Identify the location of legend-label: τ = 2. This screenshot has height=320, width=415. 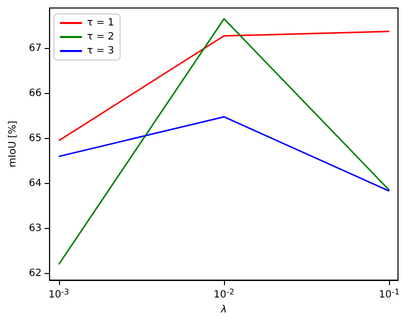
(100, 37).